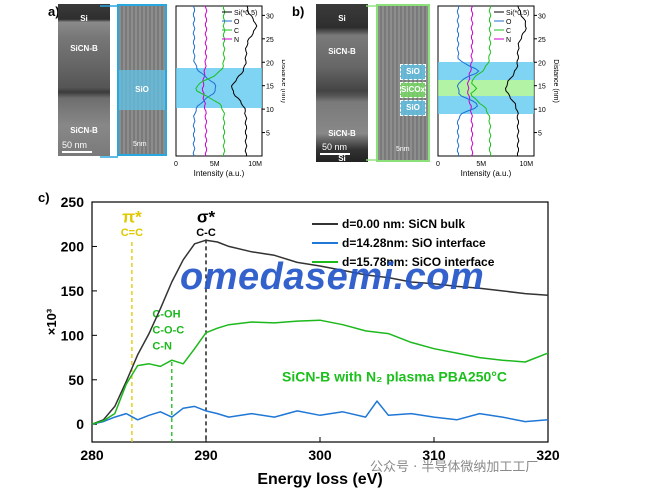  What do you see at coordinates (54, 11) in the screenshot?
I see `panel-a-letter: a)` at bounding box center [54, 11].